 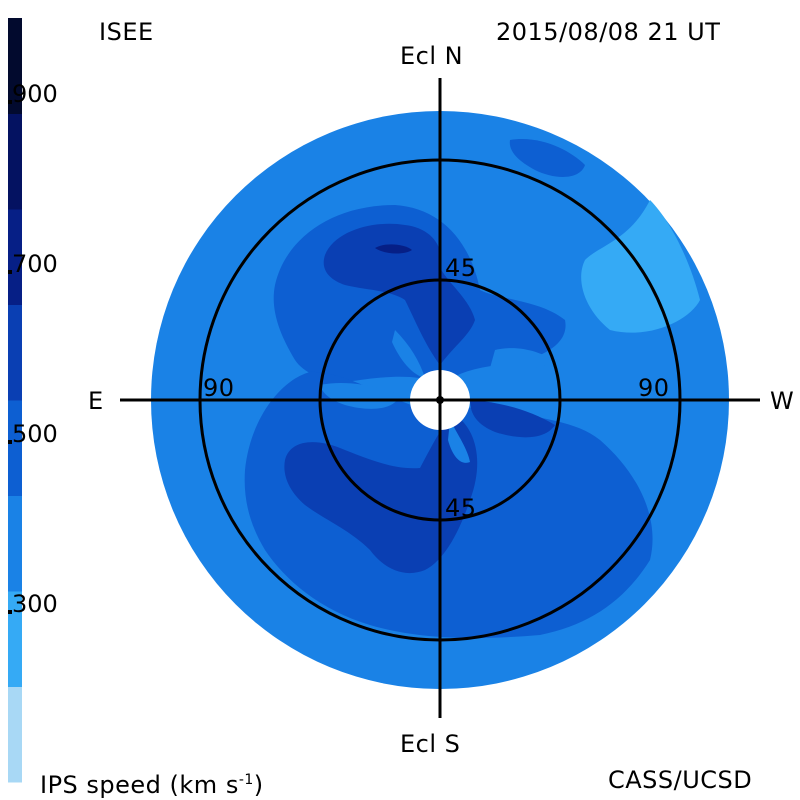 I want to click on quantity-label-close: ), so click(x=258, y=785).